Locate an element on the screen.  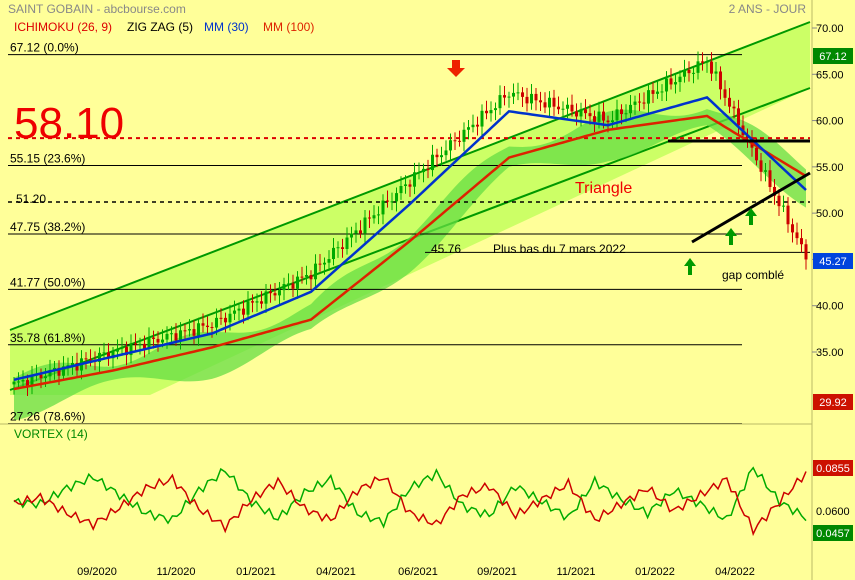
up-arrow-icon is located at coordinates (690, 266).